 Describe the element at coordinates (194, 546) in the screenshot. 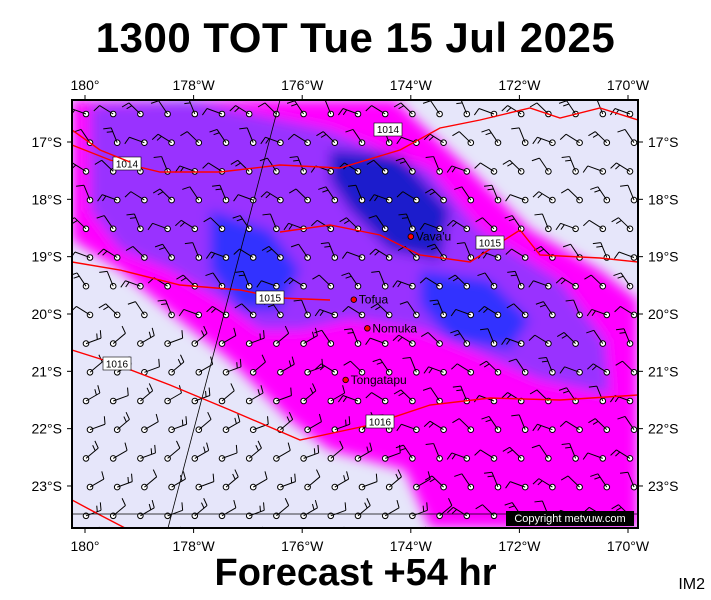

I see `lon-label-bottom: 178°W` at that location.